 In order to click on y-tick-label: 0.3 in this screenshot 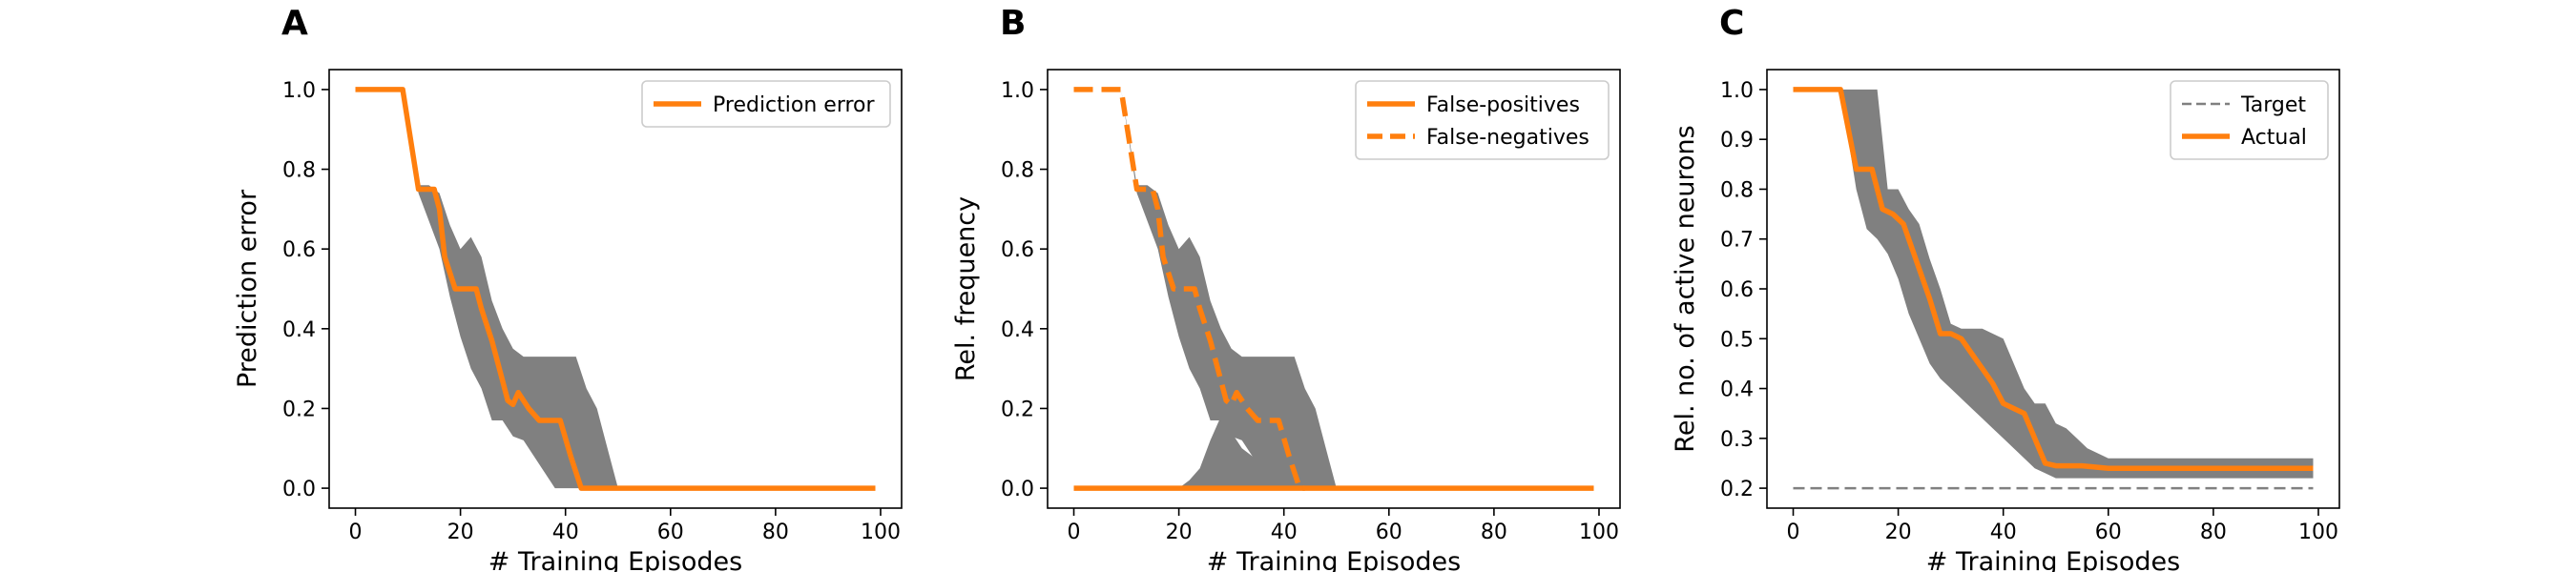, I will do `click(1737, 440)`.